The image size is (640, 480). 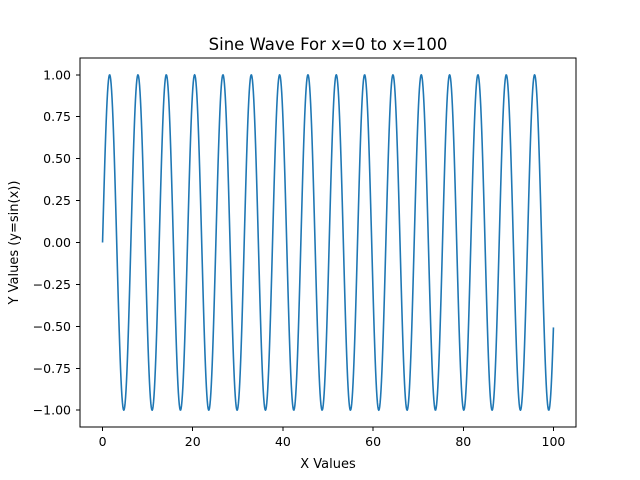 What do you see at coordinates (373, 441) in the screenshot?
I see `x-tick-label: 60` at bounding box center [373, 441].